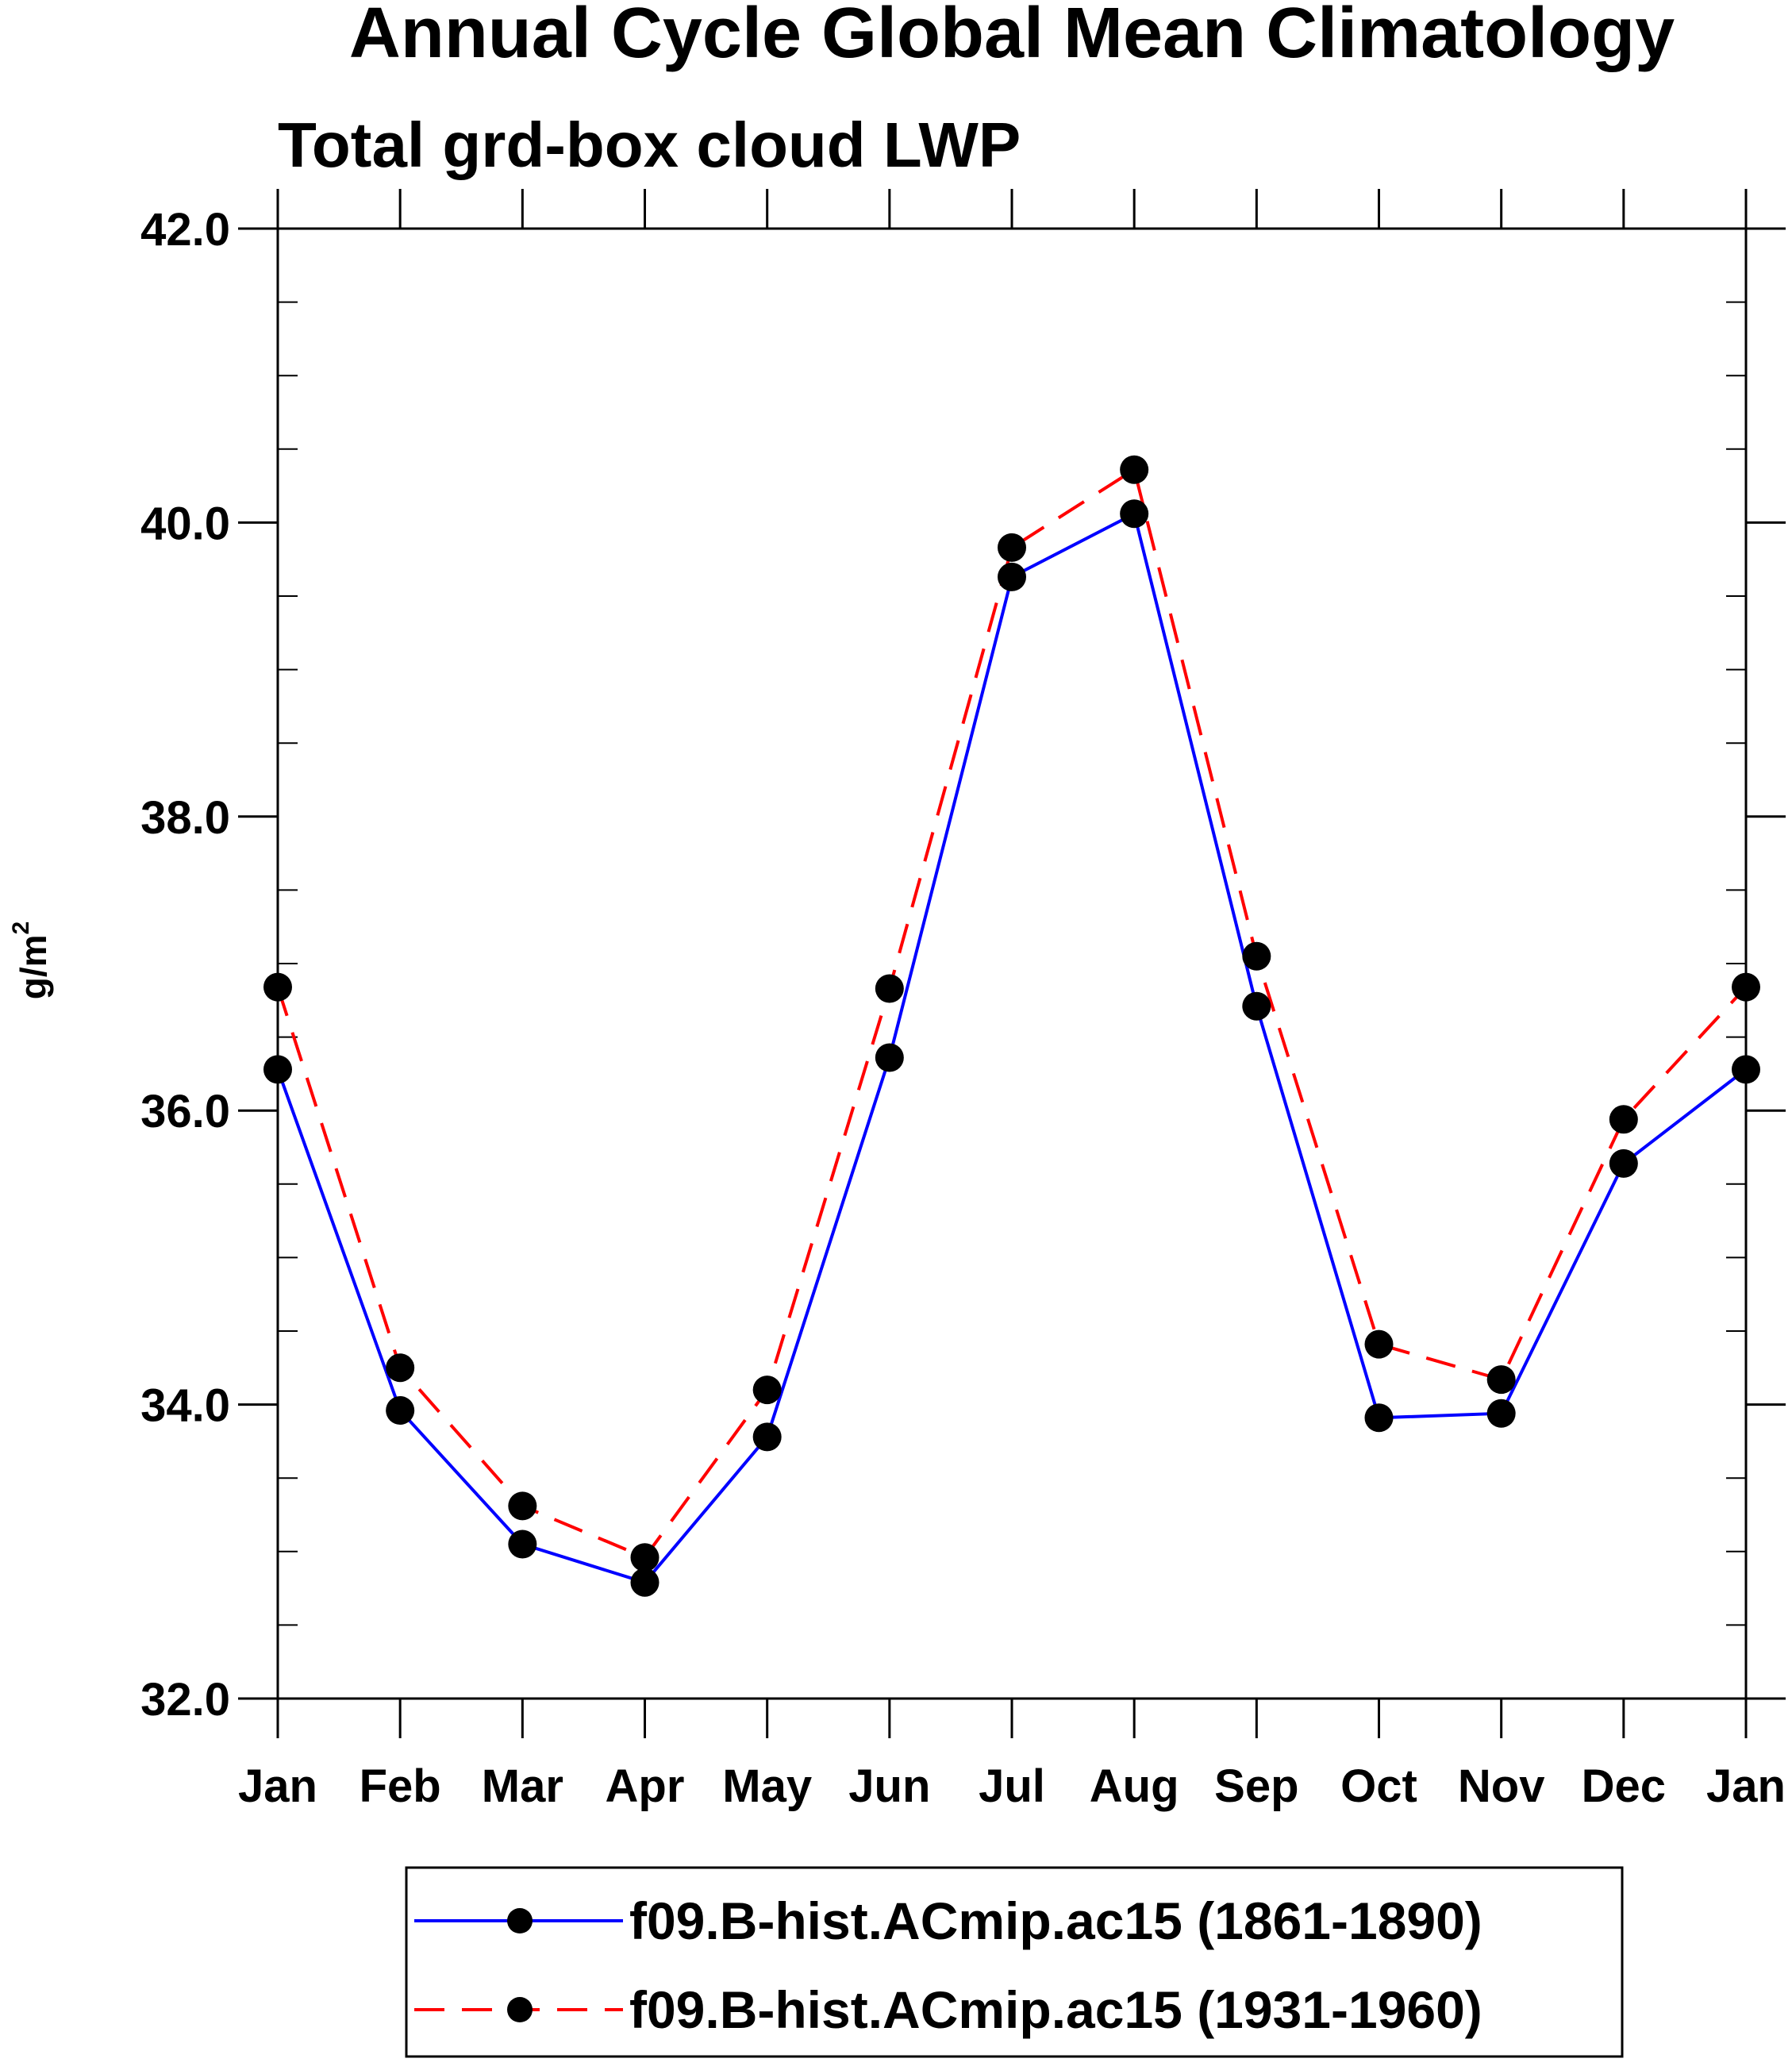 Image resolution: width=1792 pixels, height=2070 pixels. I want to click on legend-label-2: f09.B-hist.ACmip.ac15 (1931-1960), so click(1055, 2009).